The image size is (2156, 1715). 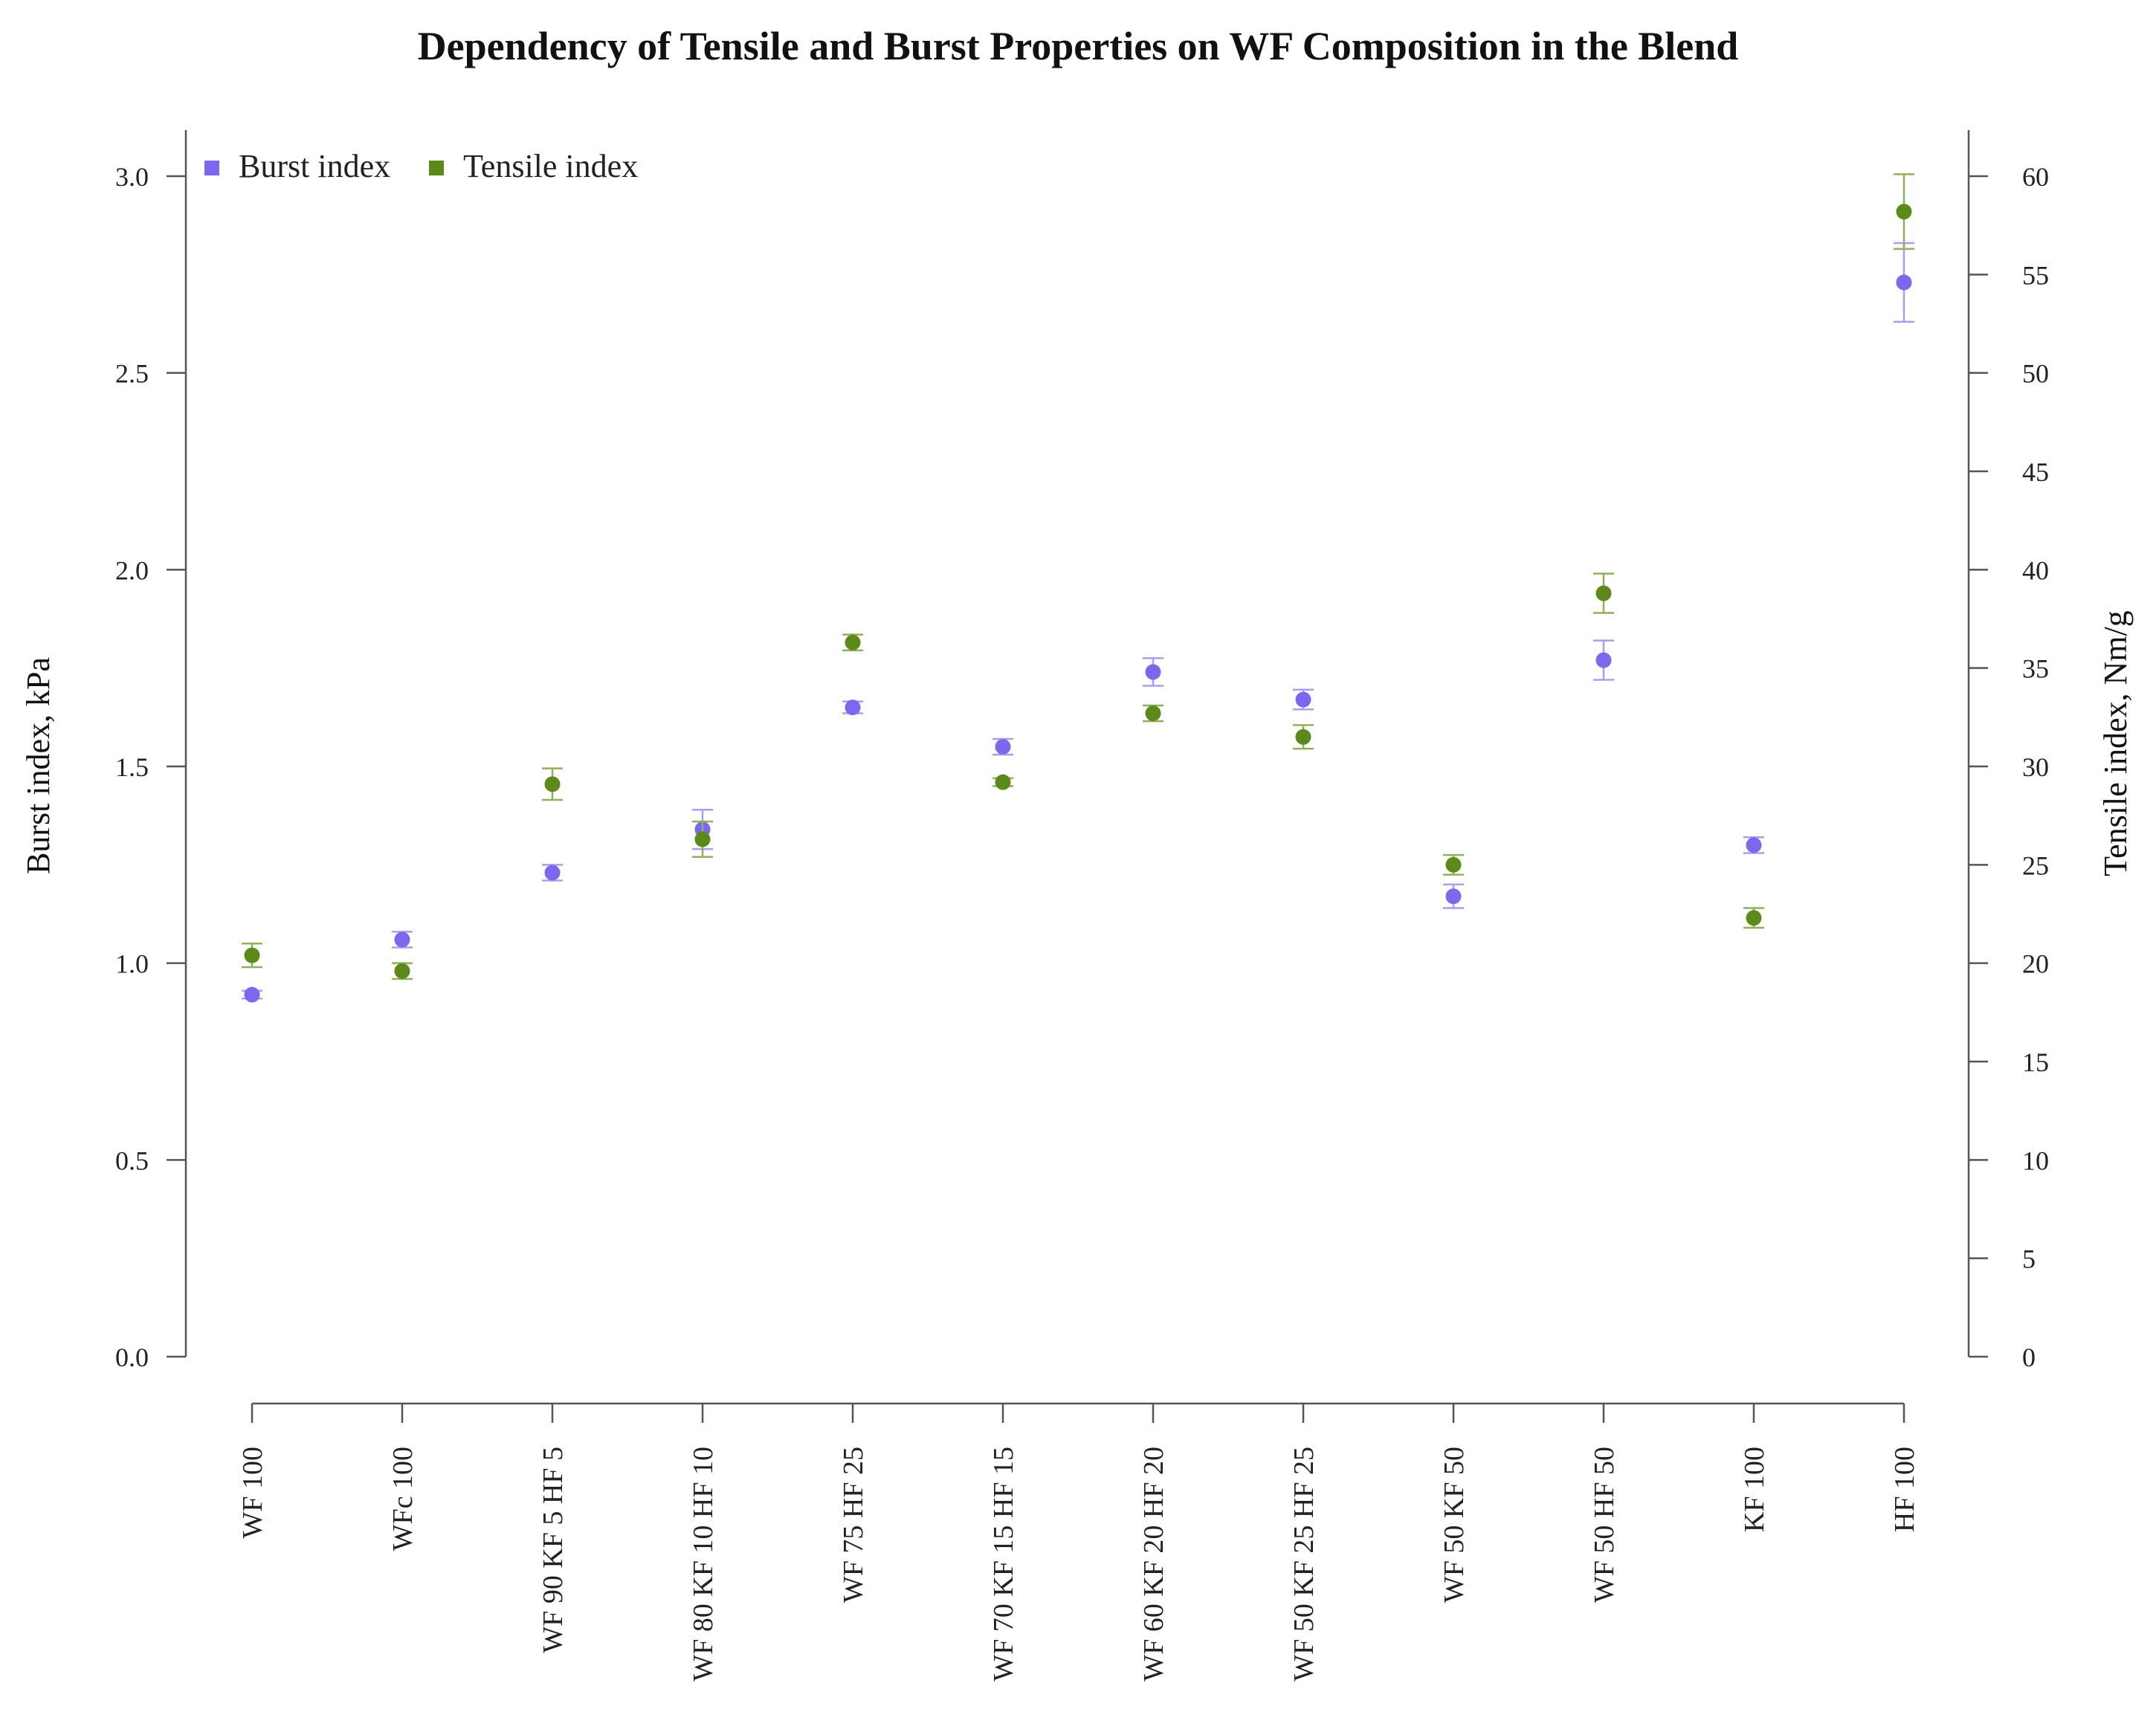 I want to click on y-right-tick-label: 5, so click(x=2029, y=1259).